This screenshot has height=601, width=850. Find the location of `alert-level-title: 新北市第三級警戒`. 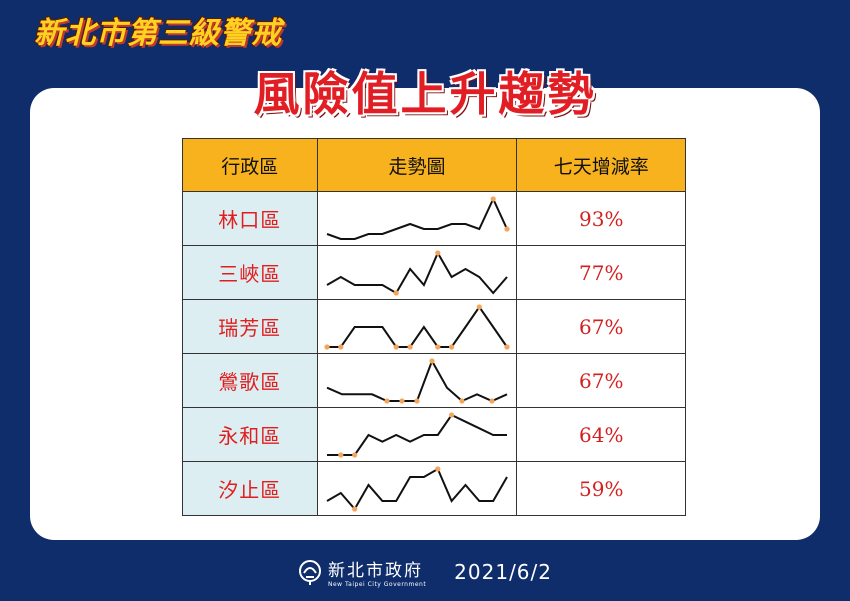

alert-level-title: 新北市第三級警戒 is located at coordinates (158, 33).